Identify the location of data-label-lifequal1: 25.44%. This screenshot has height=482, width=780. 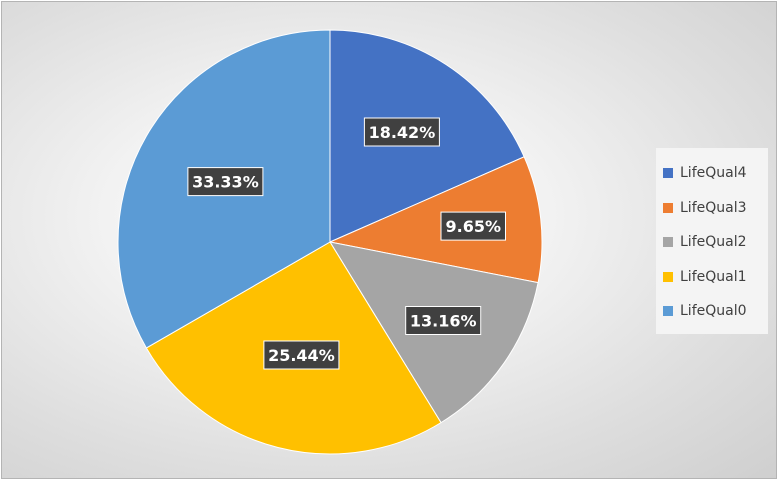
(301, 355).